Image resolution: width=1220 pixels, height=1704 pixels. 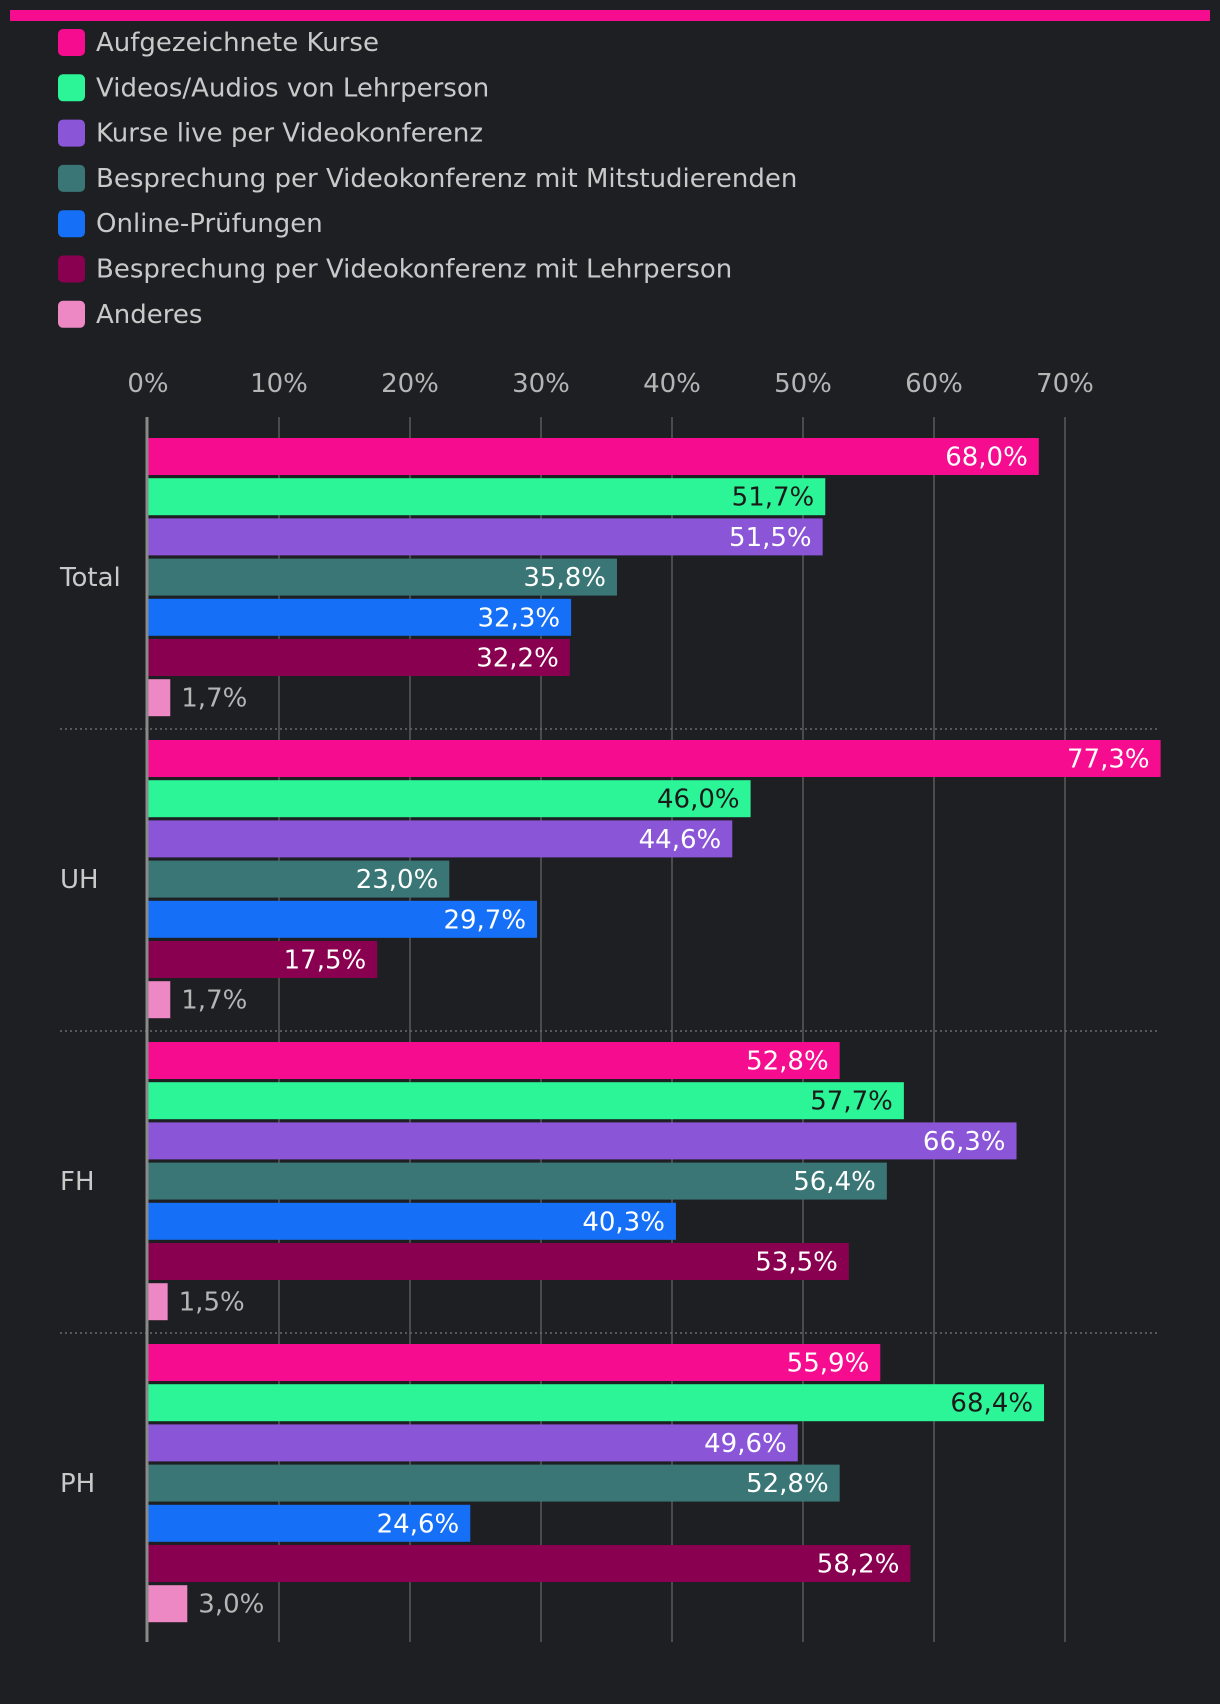 I want to click on data-label: 53,5%, so click(x=796, y=1263).